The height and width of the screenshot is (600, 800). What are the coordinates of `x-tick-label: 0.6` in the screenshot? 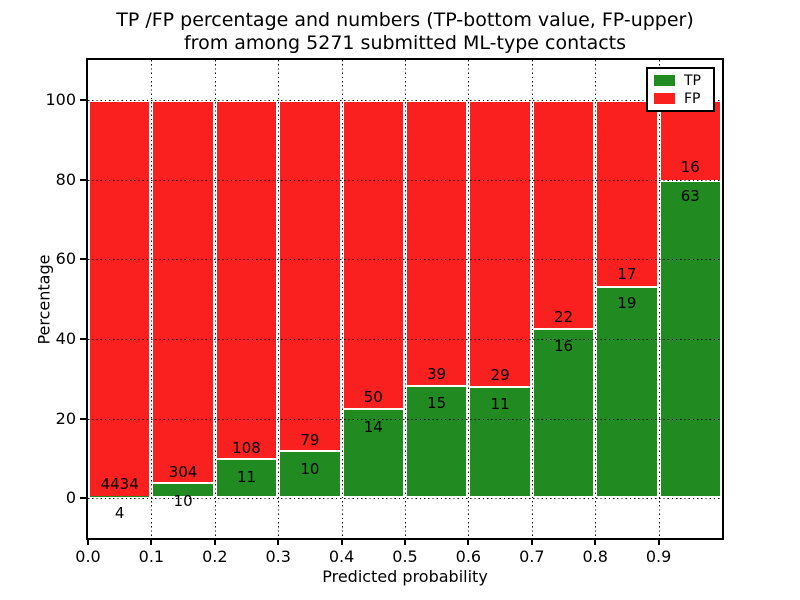 It's located at (468, 556).